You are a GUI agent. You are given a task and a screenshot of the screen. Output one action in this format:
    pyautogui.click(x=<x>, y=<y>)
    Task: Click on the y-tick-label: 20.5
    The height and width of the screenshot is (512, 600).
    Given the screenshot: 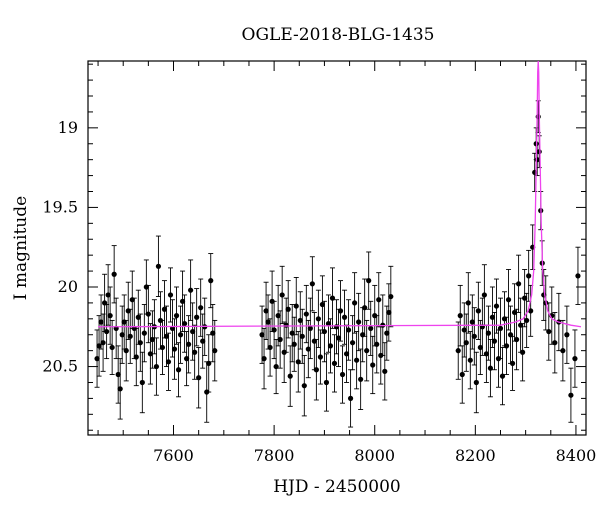 What is the action you would take?
    pyautogui.click(x=60, y=366)
    